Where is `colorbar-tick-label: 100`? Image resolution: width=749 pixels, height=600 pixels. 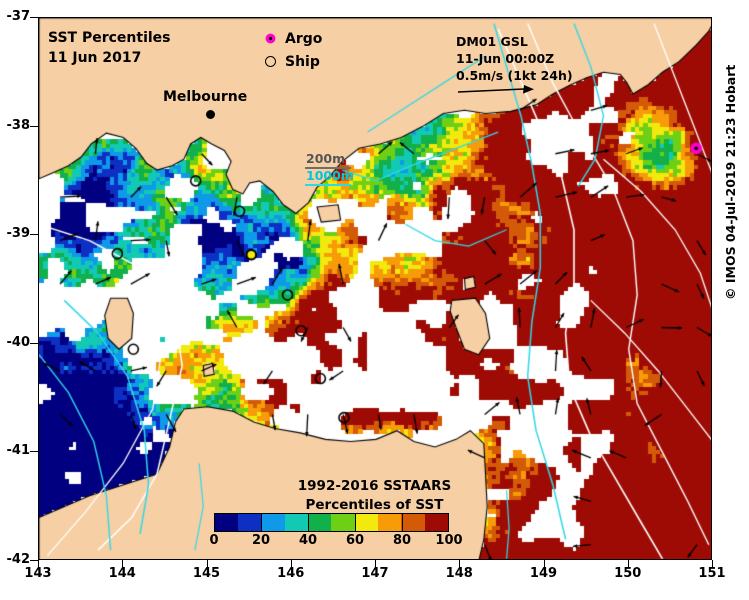
colorbar-tick-label: 100 is located at coordinates (449, 540).